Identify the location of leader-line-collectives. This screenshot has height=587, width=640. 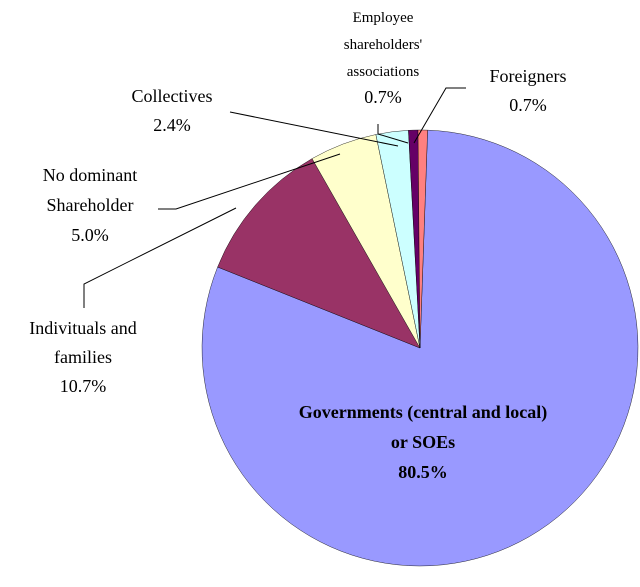
(314, 129).